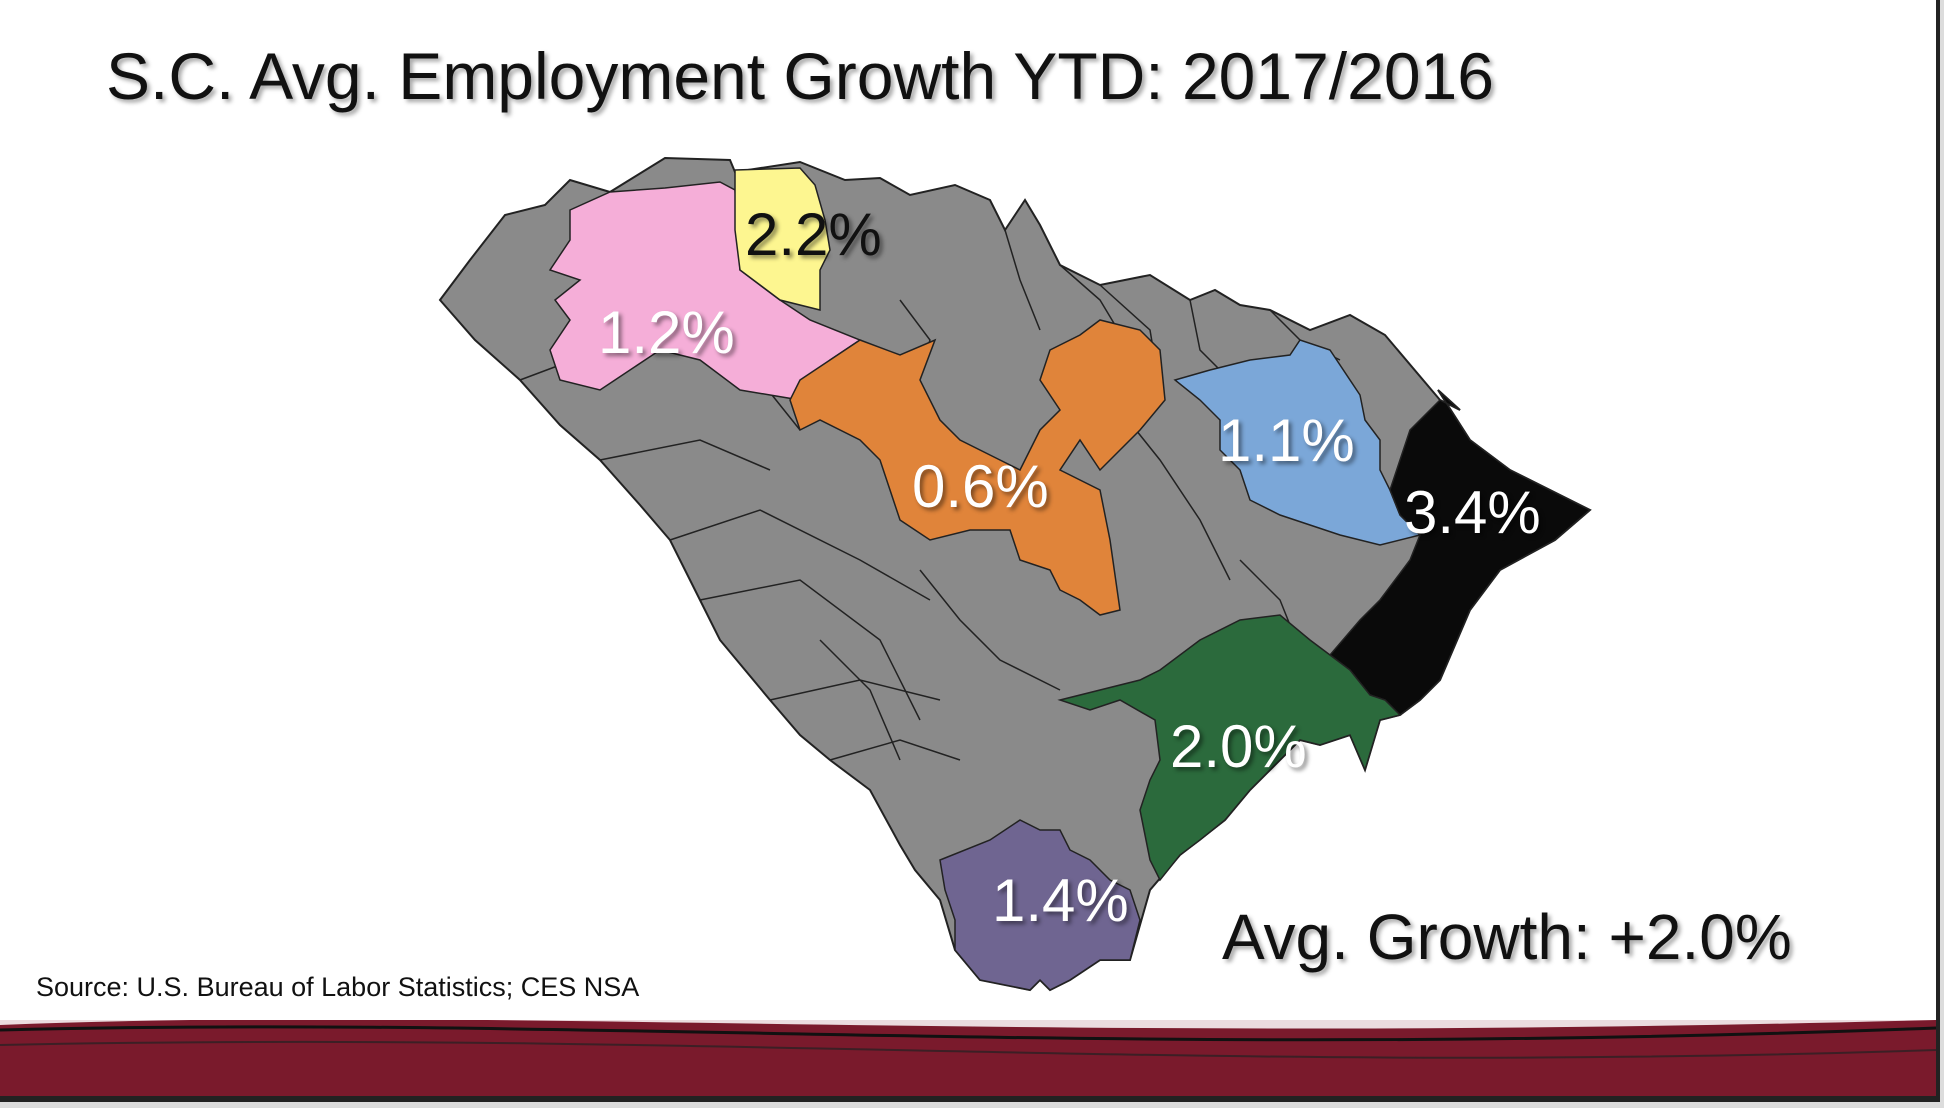 The image size is (1944, 1108). I want to click on region-upstate-west, so click(705, 291).